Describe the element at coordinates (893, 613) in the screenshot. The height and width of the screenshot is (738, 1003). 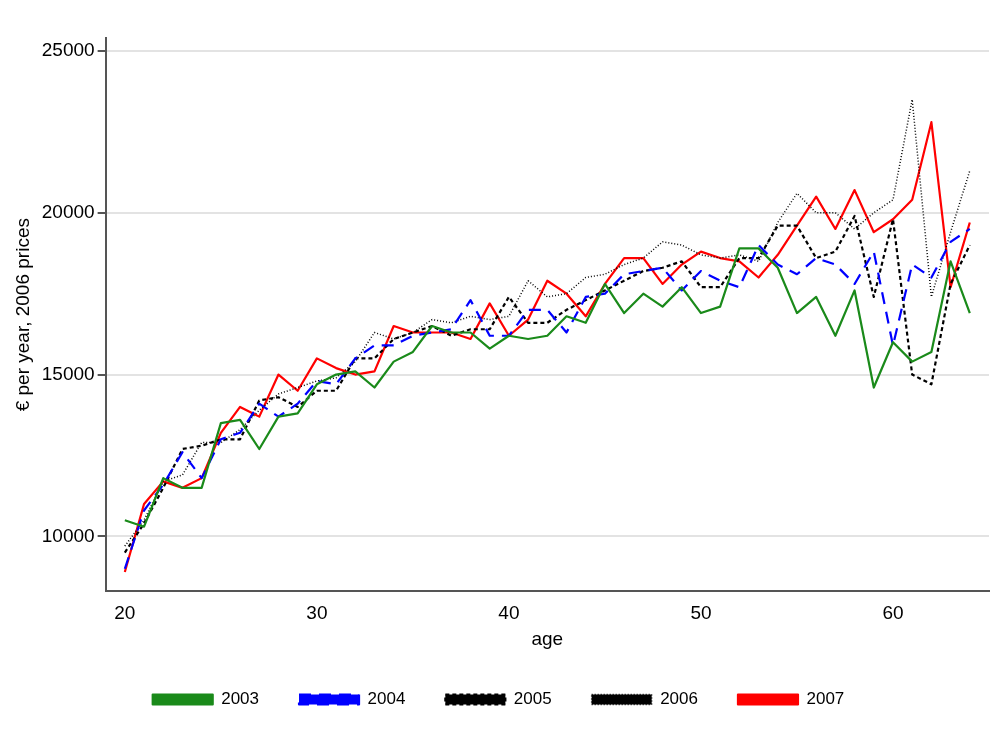
I see `x-tick-label: 60` at that location.